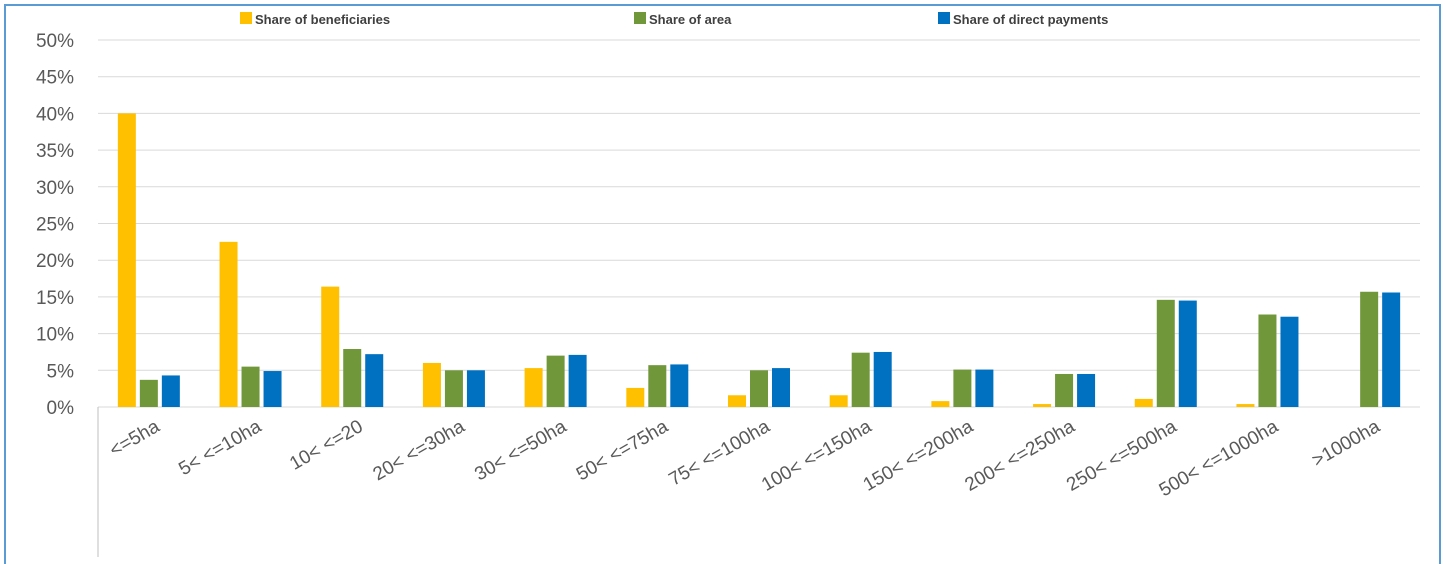 The height and width of the screenshot is (564, 1446). Describe the element at coordinates (55, 41) in the screenshot. I see `y-tick-label: 50%` at that location.